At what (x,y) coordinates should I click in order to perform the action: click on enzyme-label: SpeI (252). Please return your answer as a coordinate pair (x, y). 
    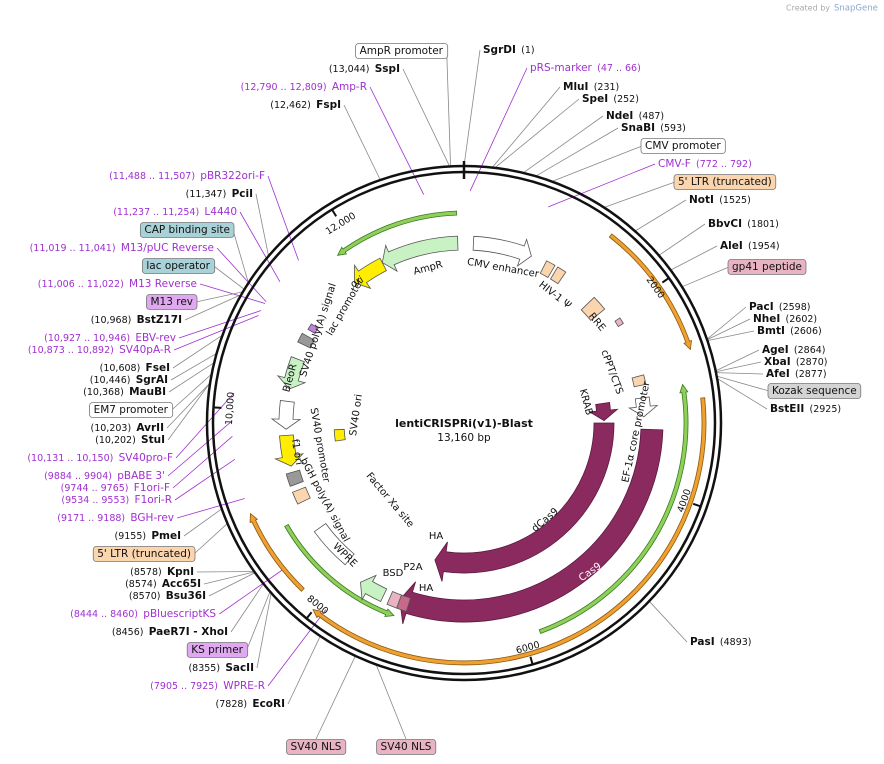
    Looking at the image, I should click on (610, 99).